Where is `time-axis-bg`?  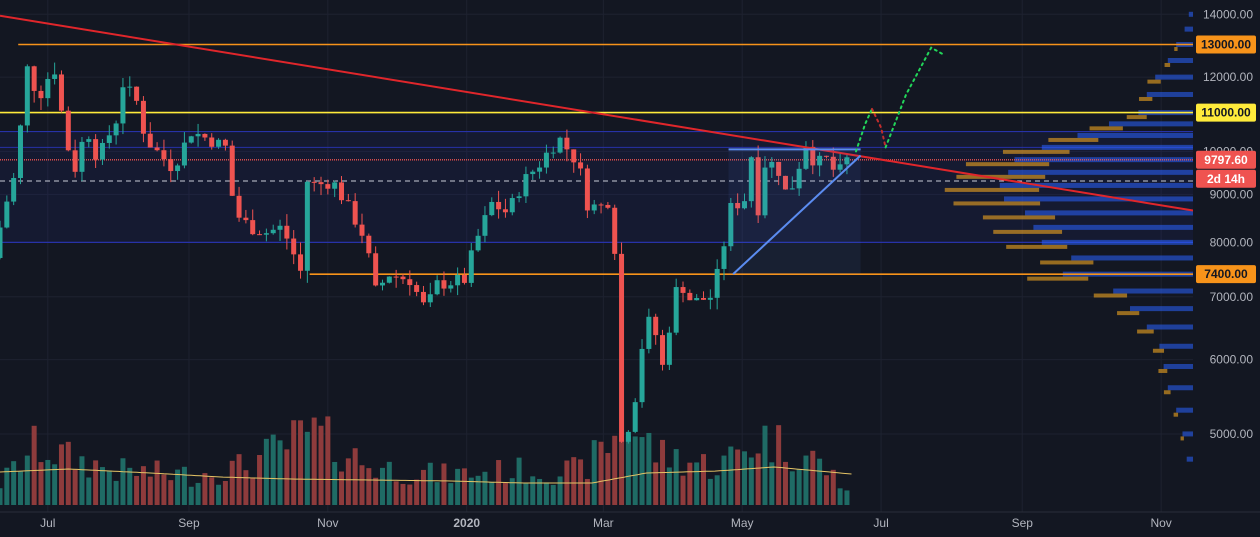
time-axis-bg is located at coordinates (630, 524).